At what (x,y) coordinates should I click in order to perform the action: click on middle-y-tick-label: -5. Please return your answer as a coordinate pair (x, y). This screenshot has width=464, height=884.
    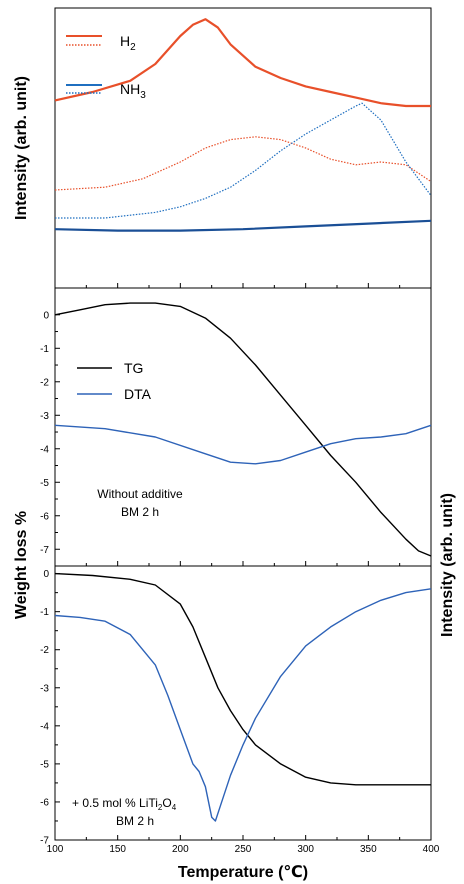
    Looking at the image, I should click on (44, 483).